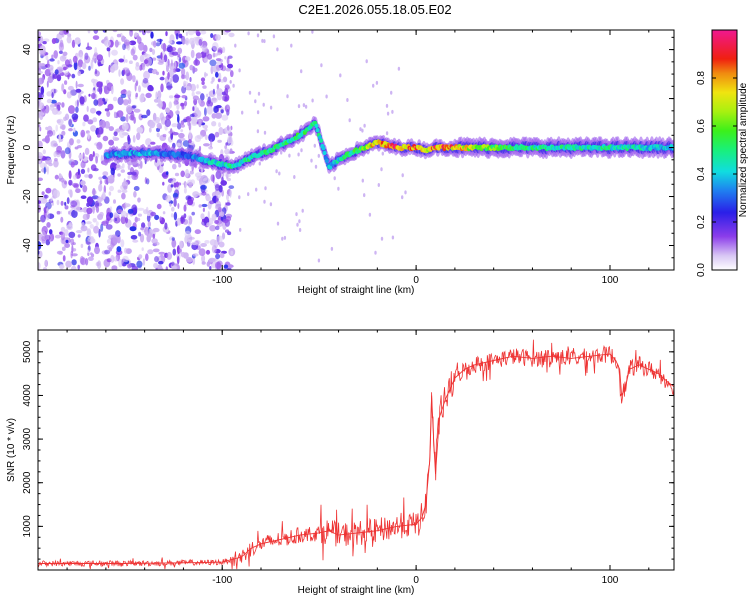 The width and height of the screenshot is (750, 600). What do you see at coordinates (356, 590) in the screenshot?
I see `snr-x-label: Height of straight line (km)` at bounding box center [356, 590].